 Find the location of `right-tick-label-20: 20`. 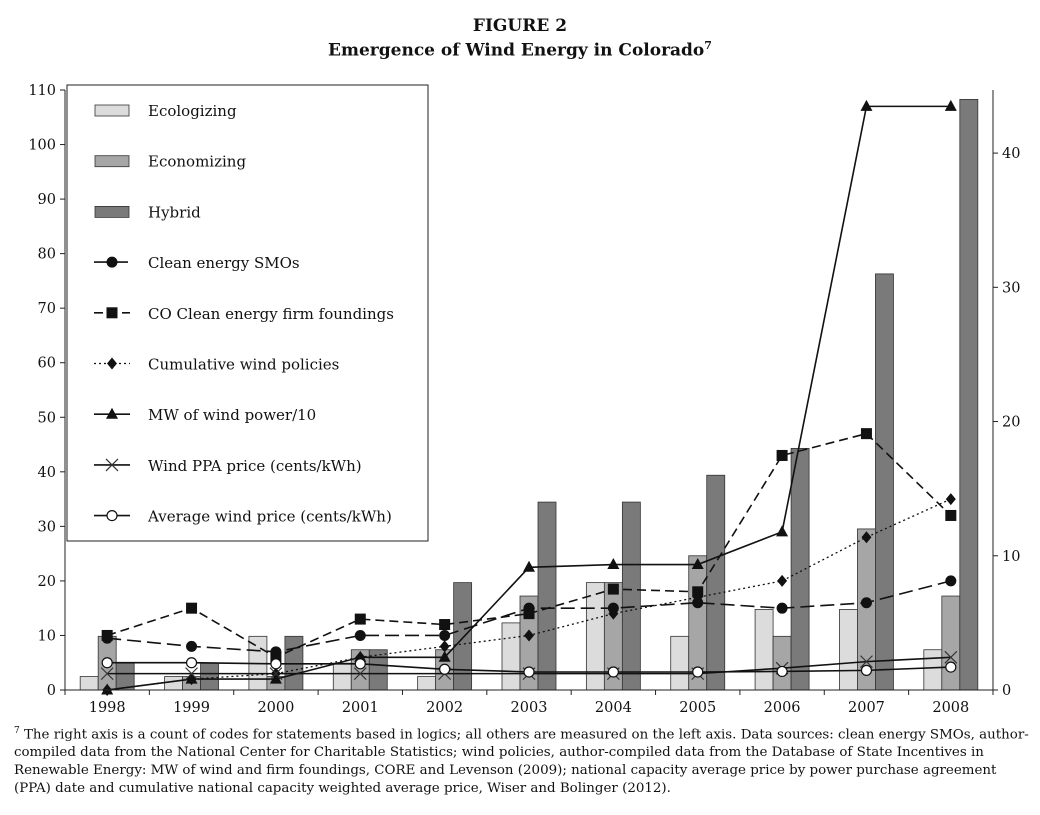

right-tick-label-20: 20 is located at coordinates (1011, 423).